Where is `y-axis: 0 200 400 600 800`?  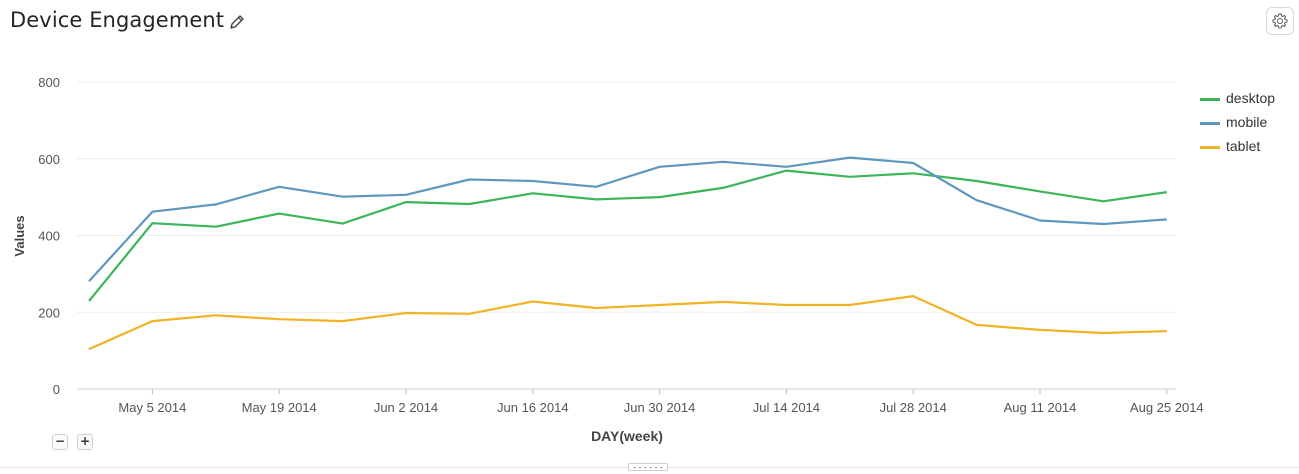
y-axis: 0 200 400 600 800 is located at coordinates (49, 236).